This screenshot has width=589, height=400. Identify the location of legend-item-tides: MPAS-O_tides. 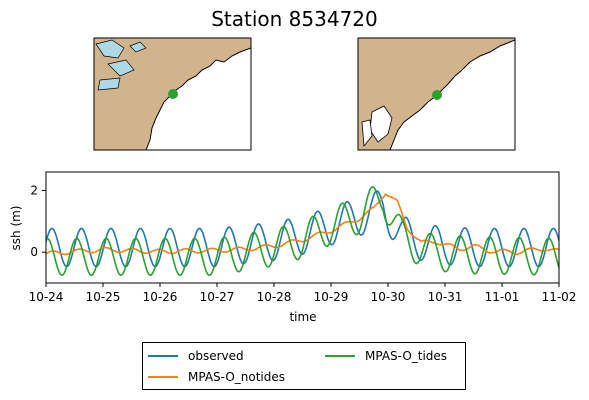
(386, 356).